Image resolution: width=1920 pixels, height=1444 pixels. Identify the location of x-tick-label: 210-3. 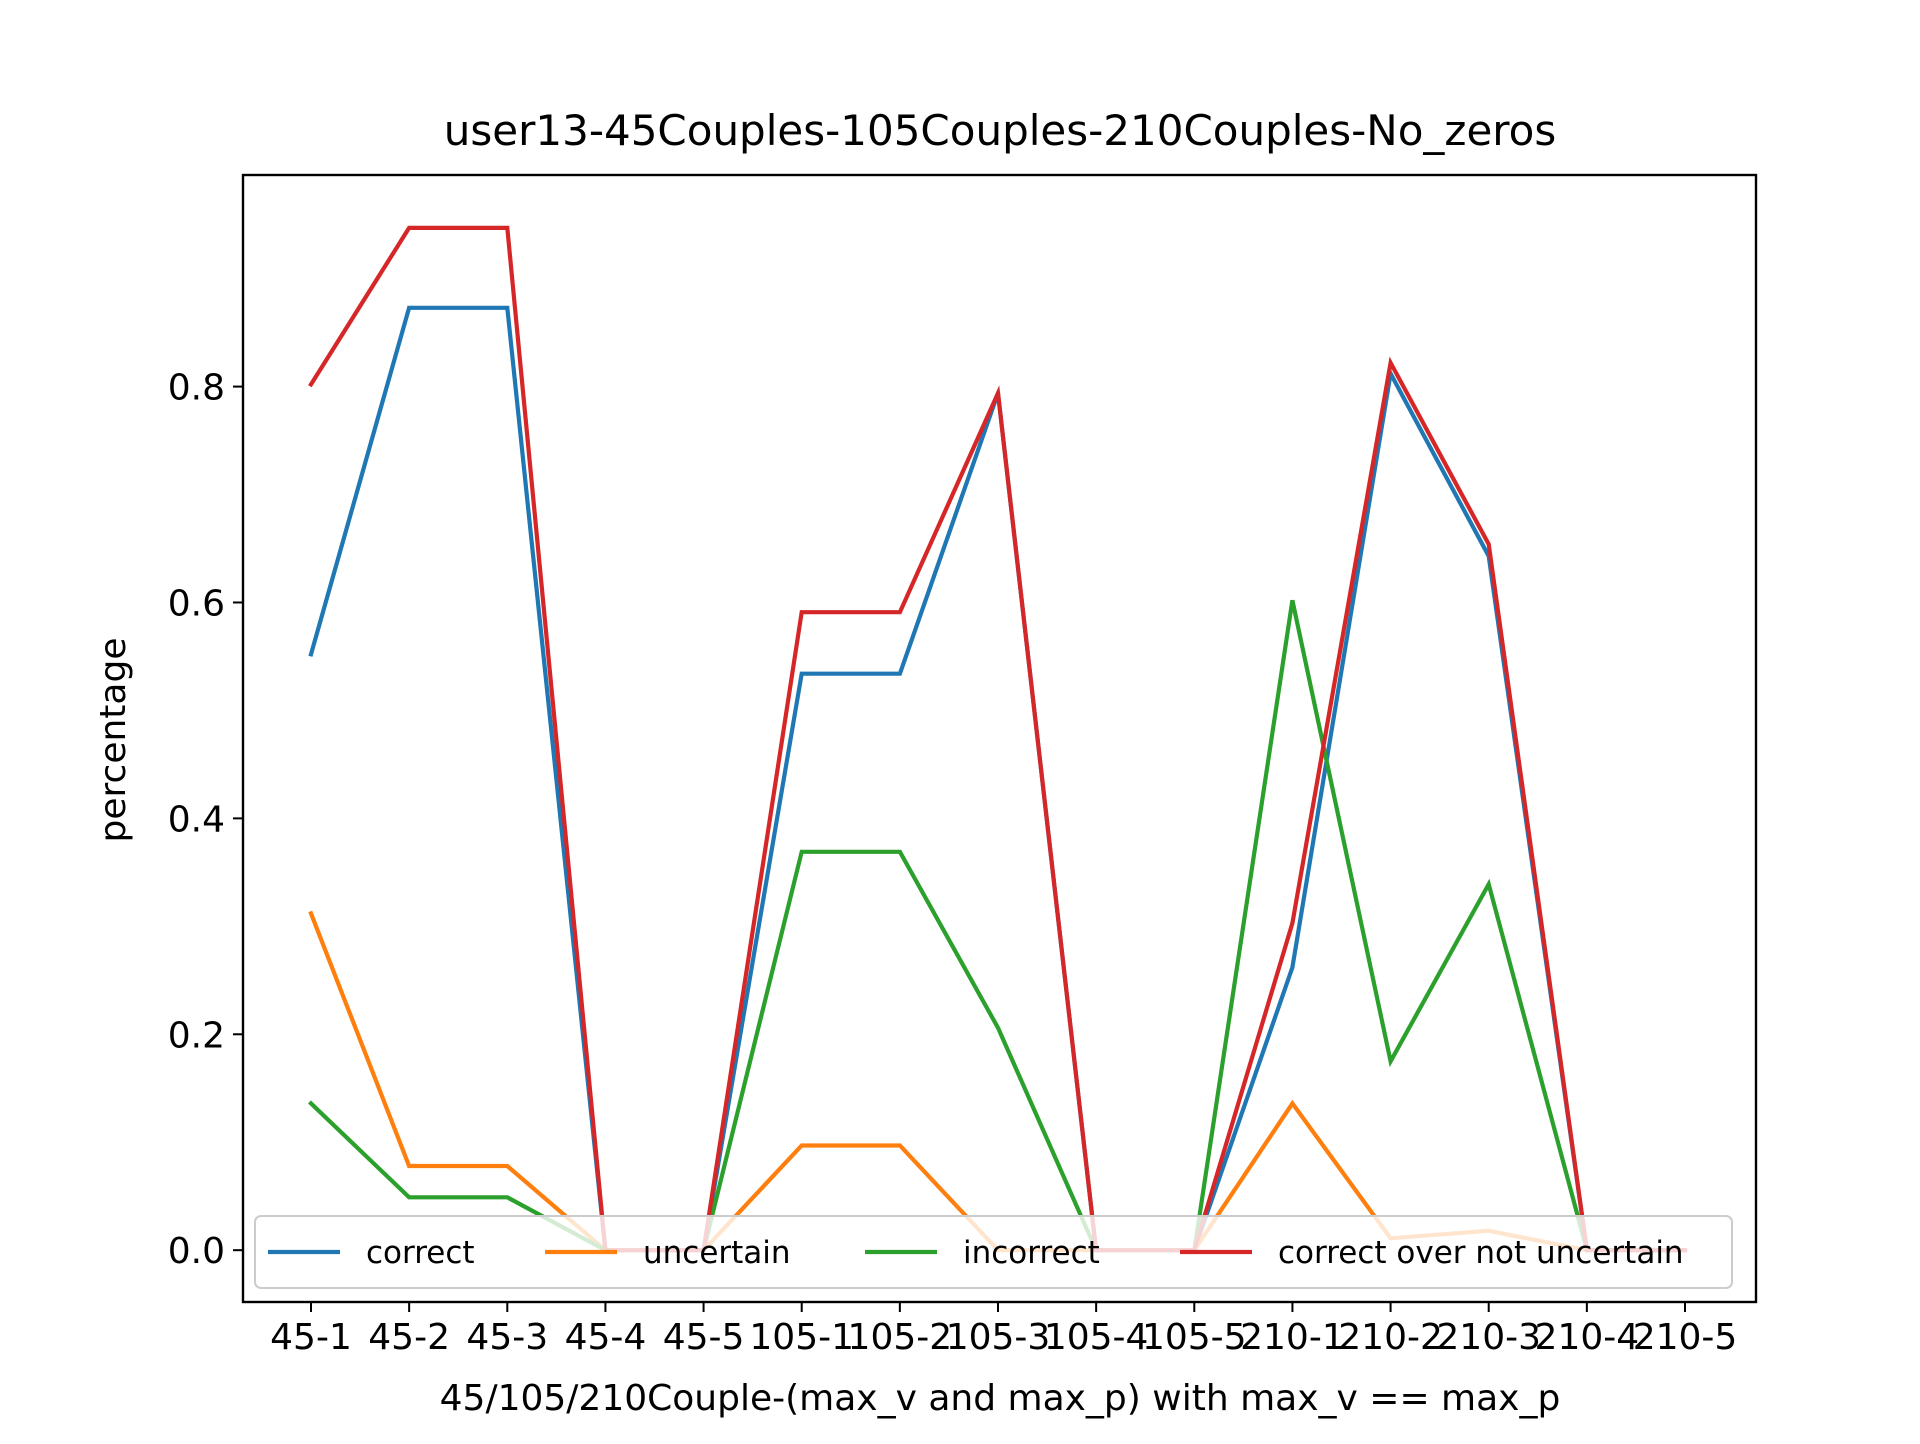
(1488, 1337).